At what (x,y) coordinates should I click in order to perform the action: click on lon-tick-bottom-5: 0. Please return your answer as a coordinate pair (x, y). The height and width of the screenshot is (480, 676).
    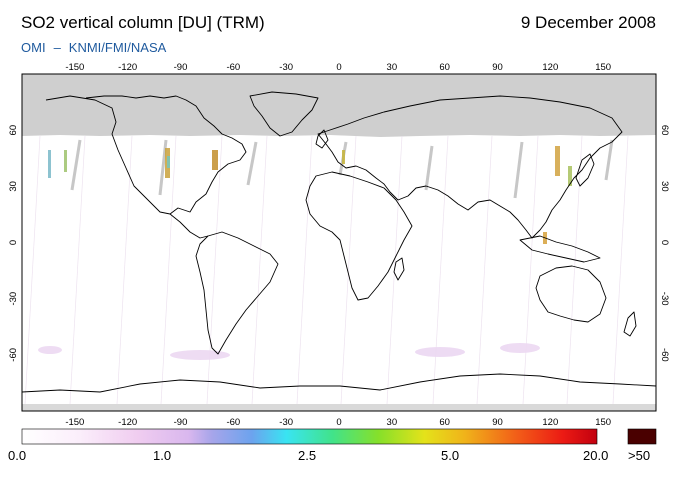
    Looking at the image, I should click on (338, 422).